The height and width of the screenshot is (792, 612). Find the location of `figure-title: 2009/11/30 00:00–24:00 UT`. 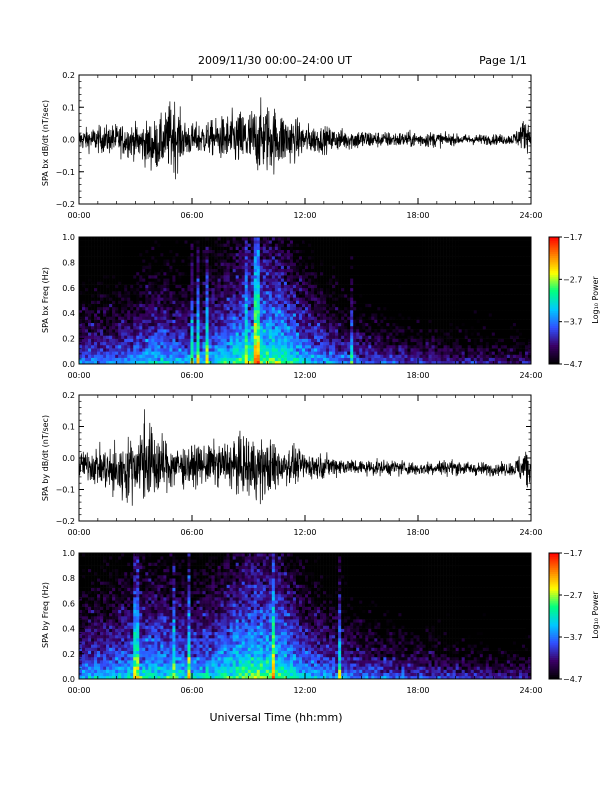

figure-title: 2009/11/30 00:00–24:00 UT is located at coordinates (275, 60).